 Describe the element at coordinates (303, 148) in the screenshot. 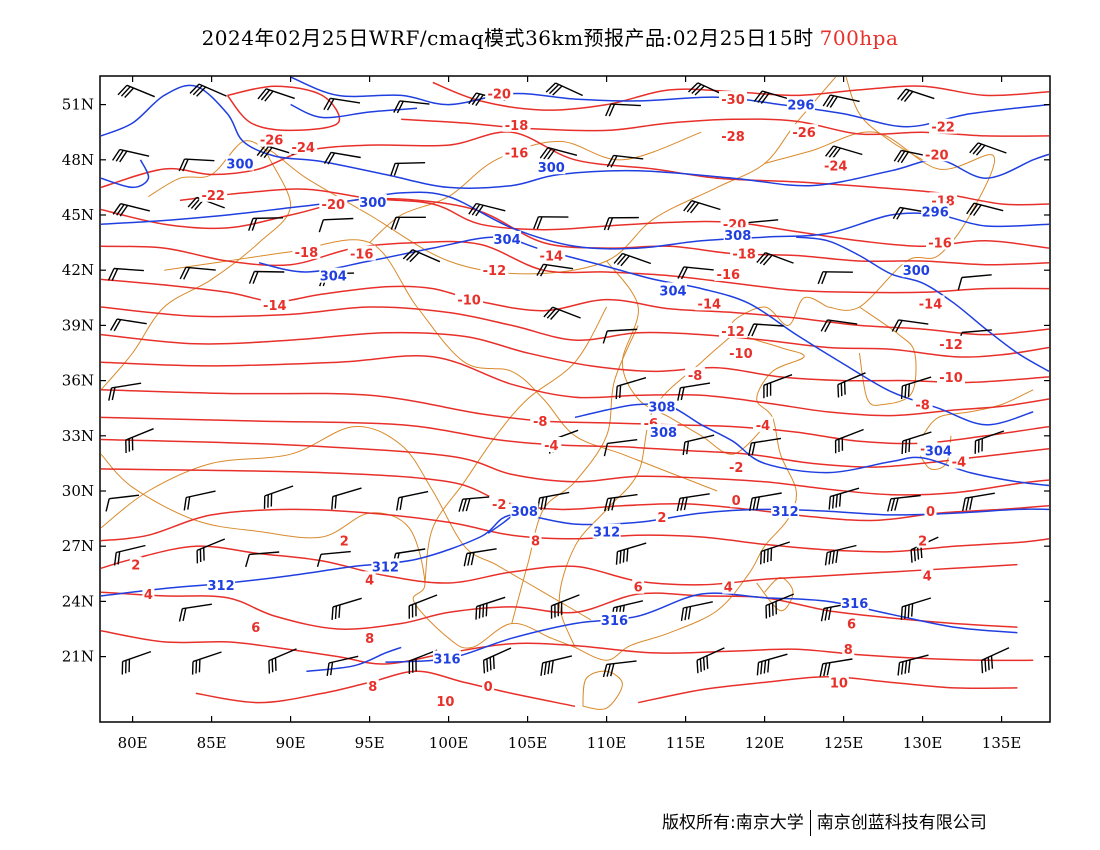

I see `temperature-label: -24` at that location.